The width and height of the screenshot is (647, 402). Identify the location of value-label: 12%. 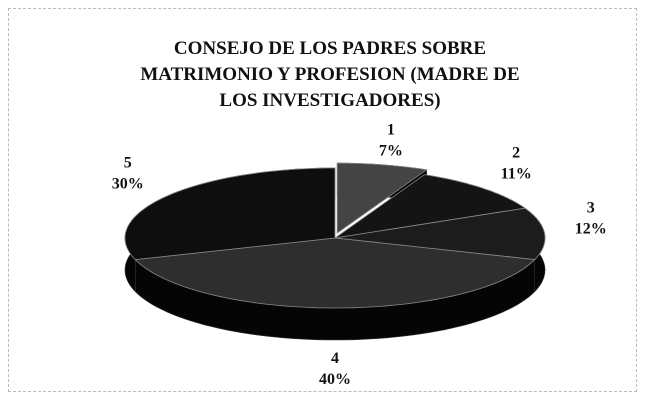
(591, 228).